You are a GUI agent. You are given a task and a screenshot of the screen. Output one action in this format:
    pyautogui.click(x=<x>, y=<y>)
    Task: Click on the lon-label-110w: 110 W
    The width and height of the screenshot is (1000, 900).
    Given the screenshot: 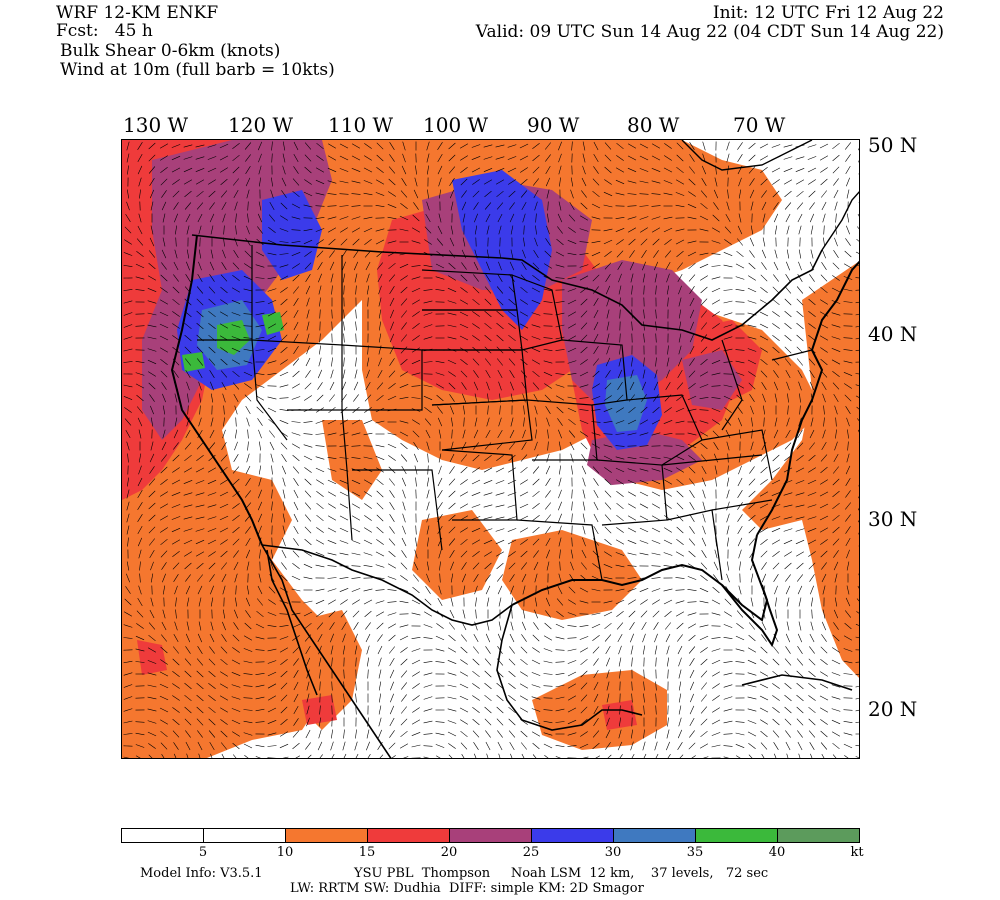 What is the action you would take?
    pyautogui.click(x=361, y=125)
    